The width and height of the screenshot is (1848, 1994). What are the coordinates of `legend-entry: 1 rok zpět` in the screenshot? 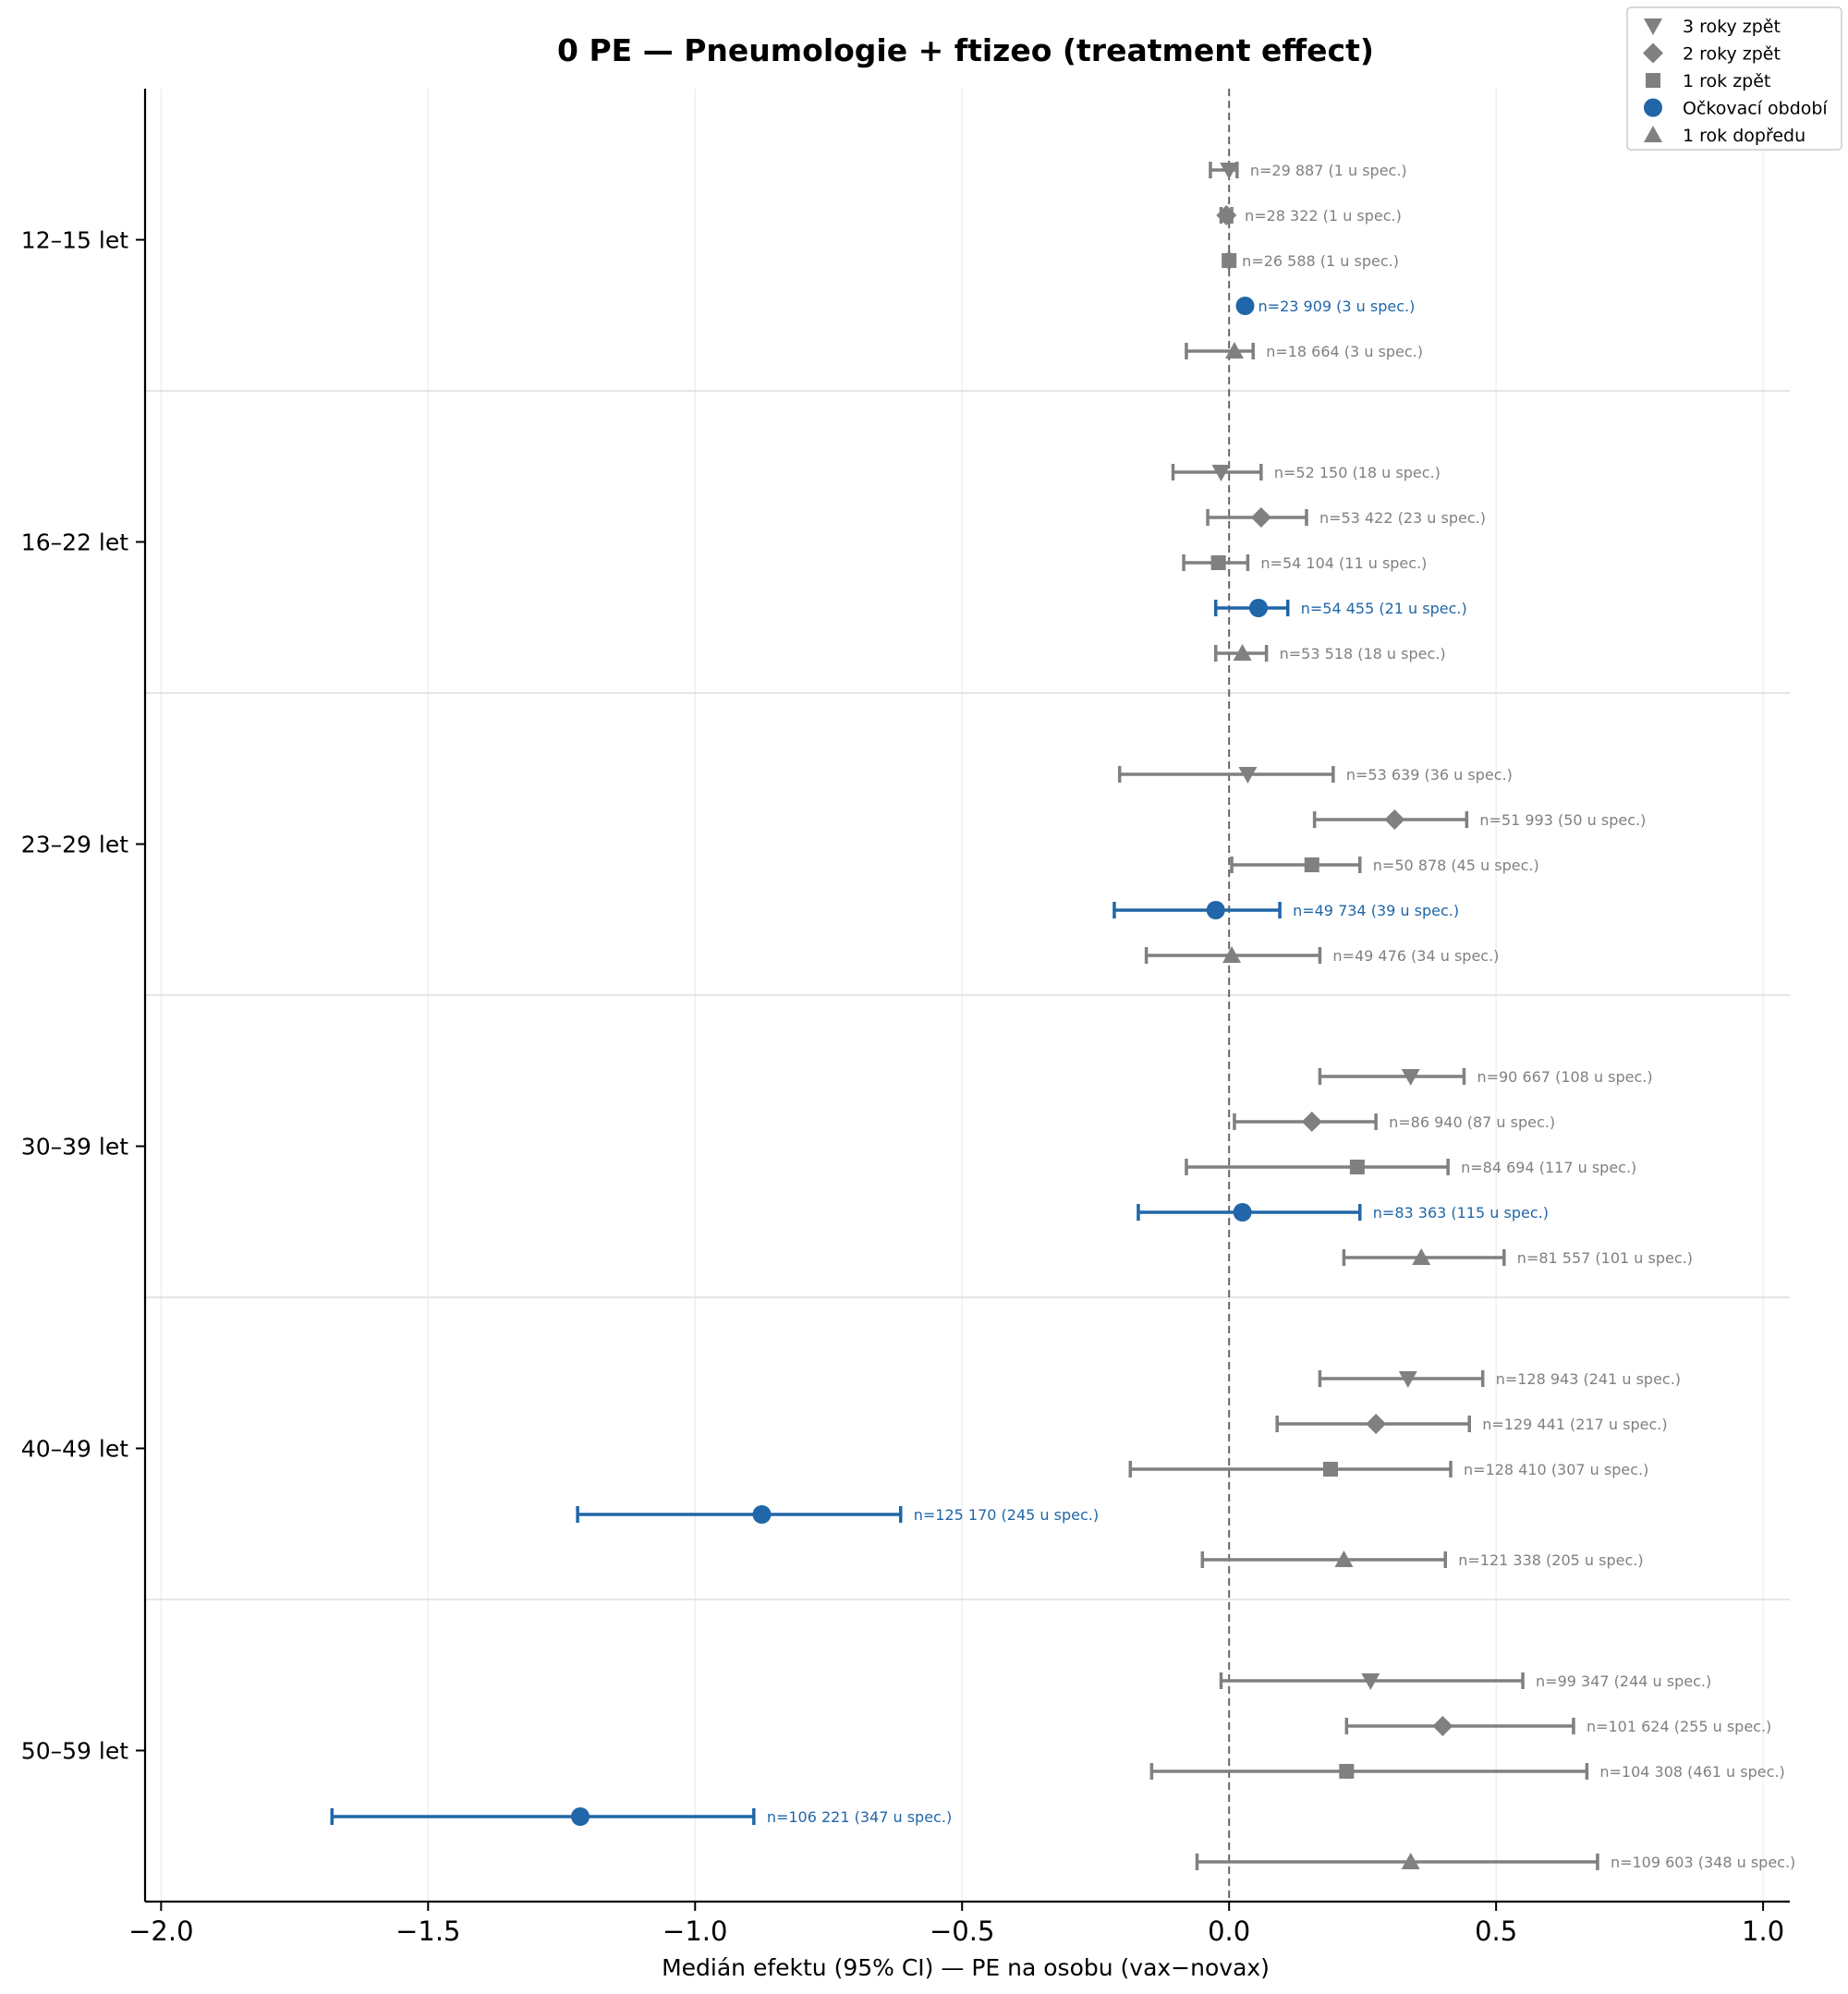 It's located at (1708, 81).